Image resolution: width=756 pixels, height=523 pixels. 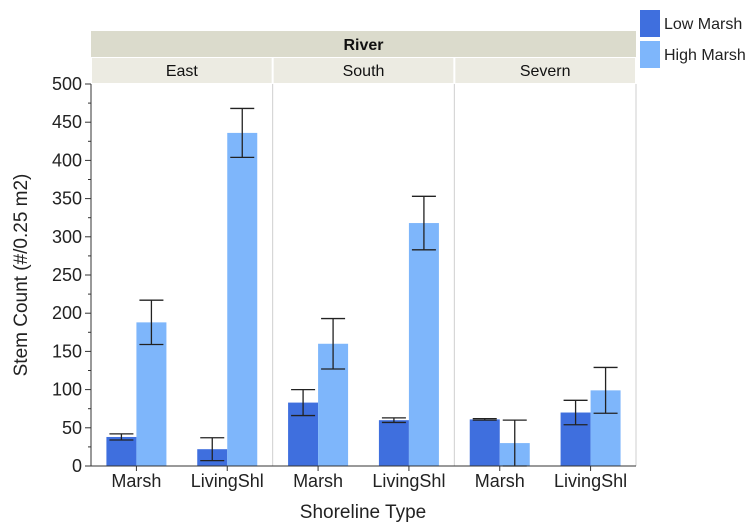 What do you see at coordinates (67, 313) in the screenshot?
I see `y-tick-label: 200` at bounding box center [67, 313].